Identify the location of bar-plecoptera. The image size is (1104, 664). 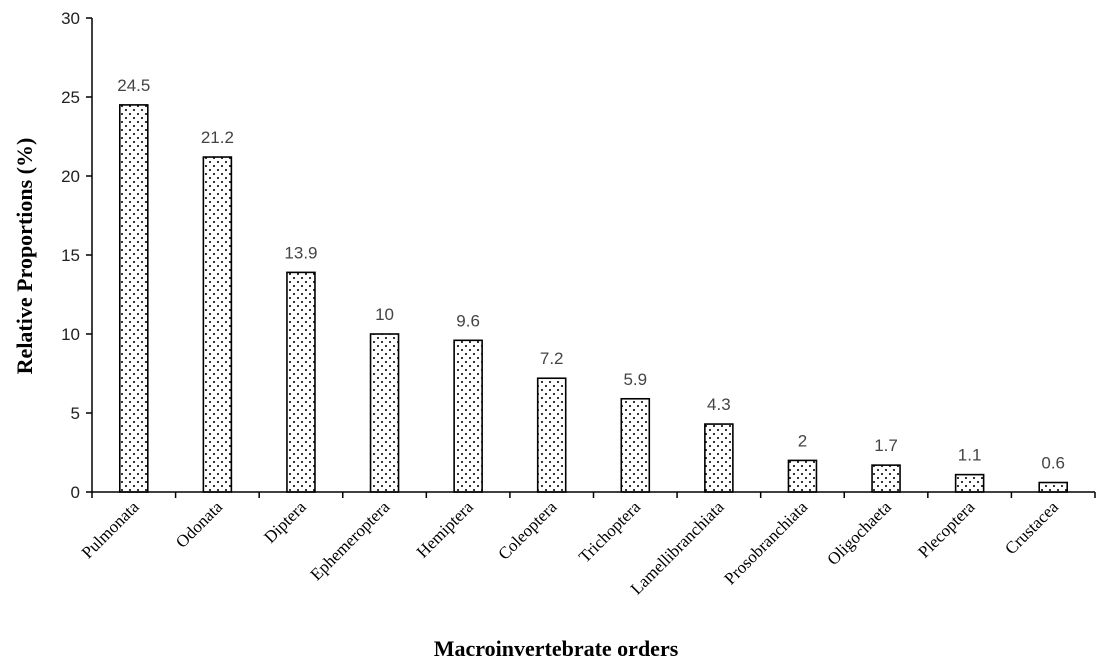
(969, 483).